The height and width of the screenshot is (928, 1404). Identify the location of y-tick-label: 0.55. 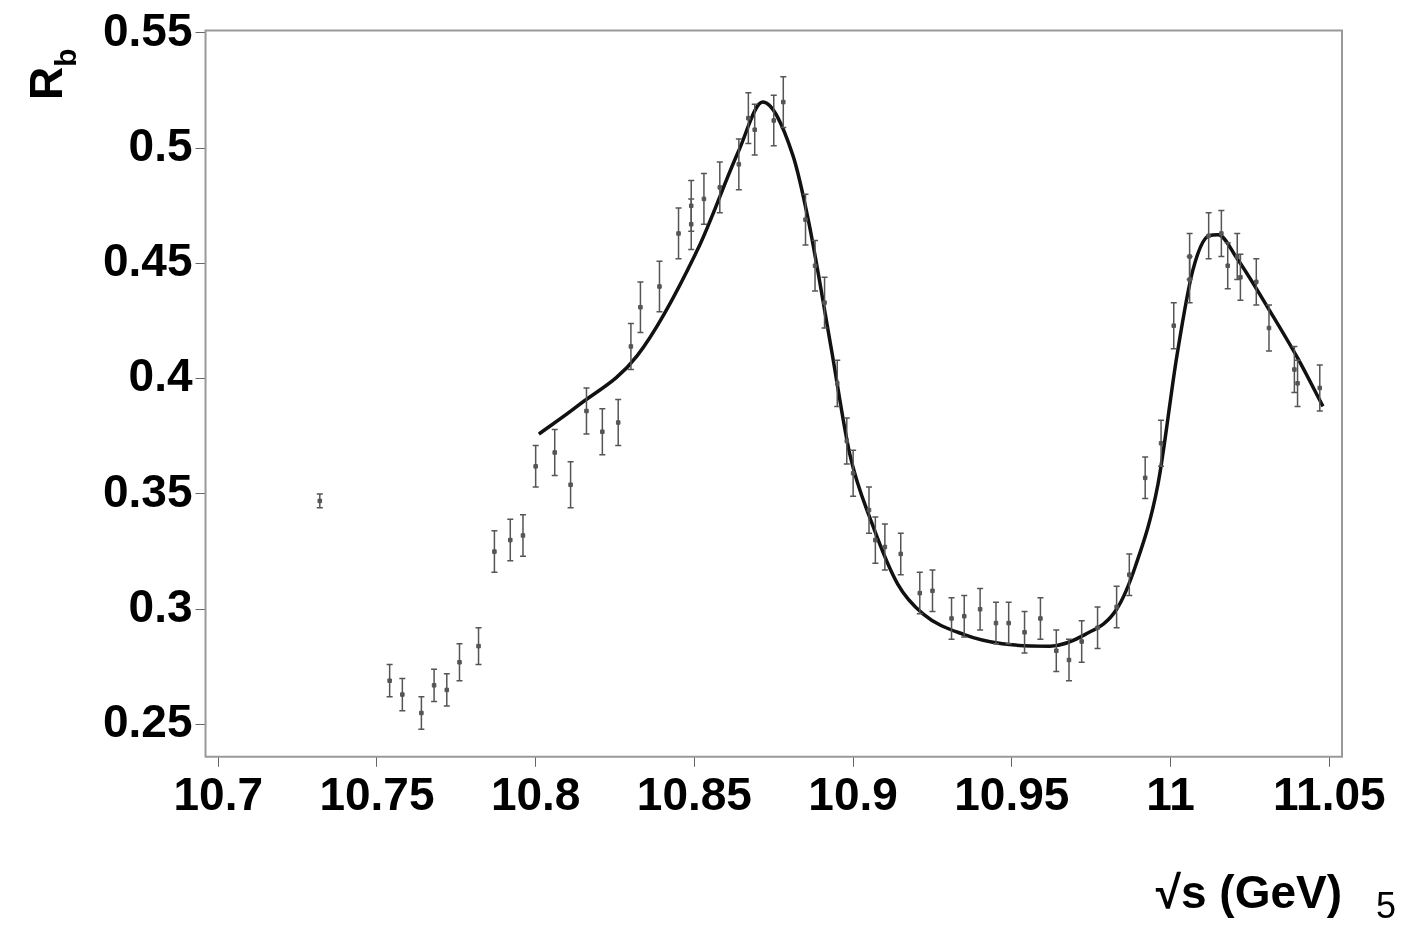
(148, 29).